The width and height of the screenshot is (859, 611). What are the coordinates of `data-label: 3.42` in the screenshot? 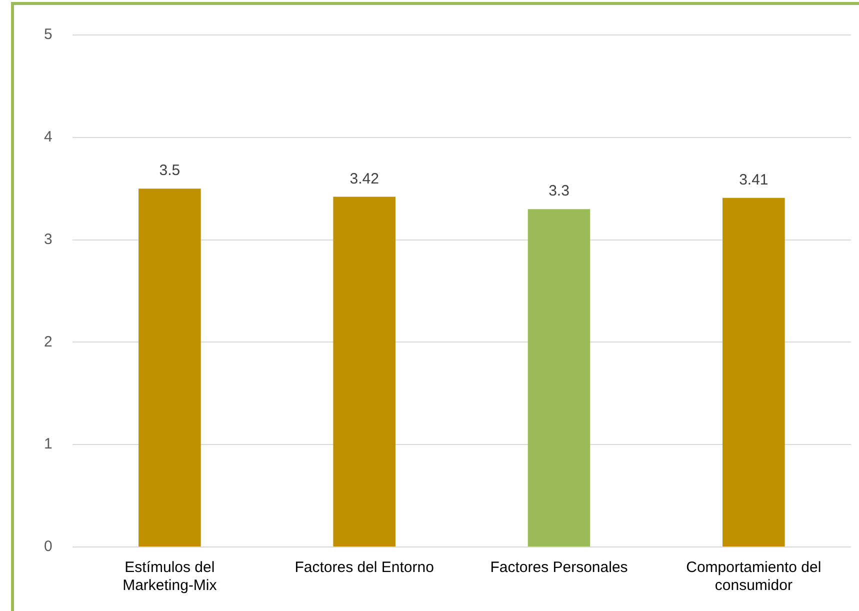 It's located at (364, 179).